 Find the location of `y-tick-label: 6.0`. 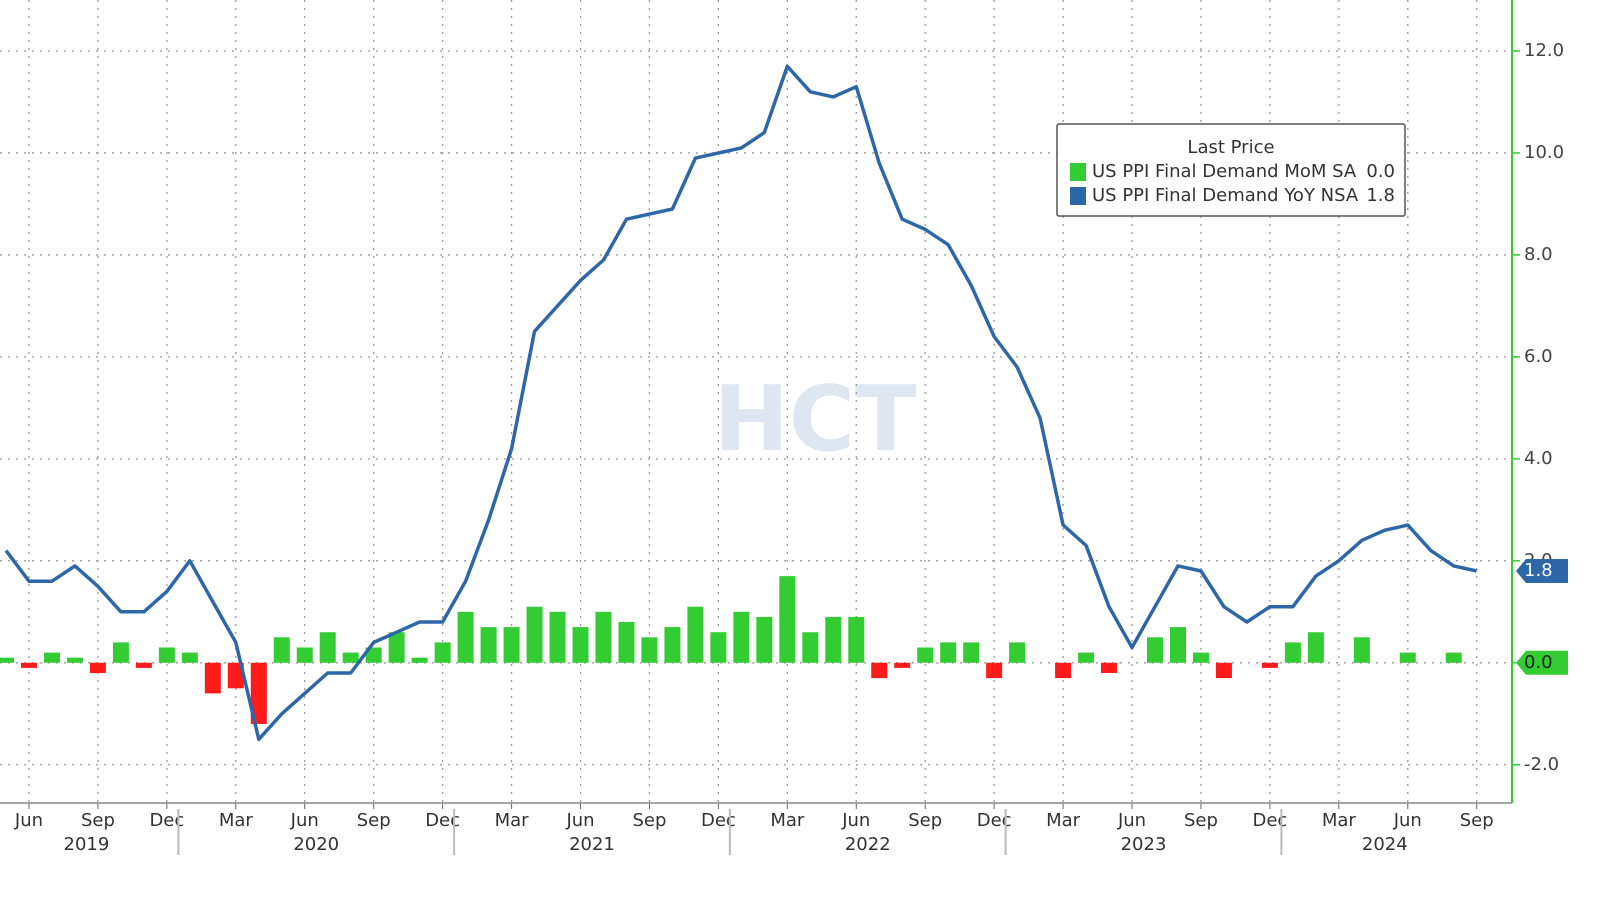

y-tick-label: 6.0 is located at coordinates (1538, 356).